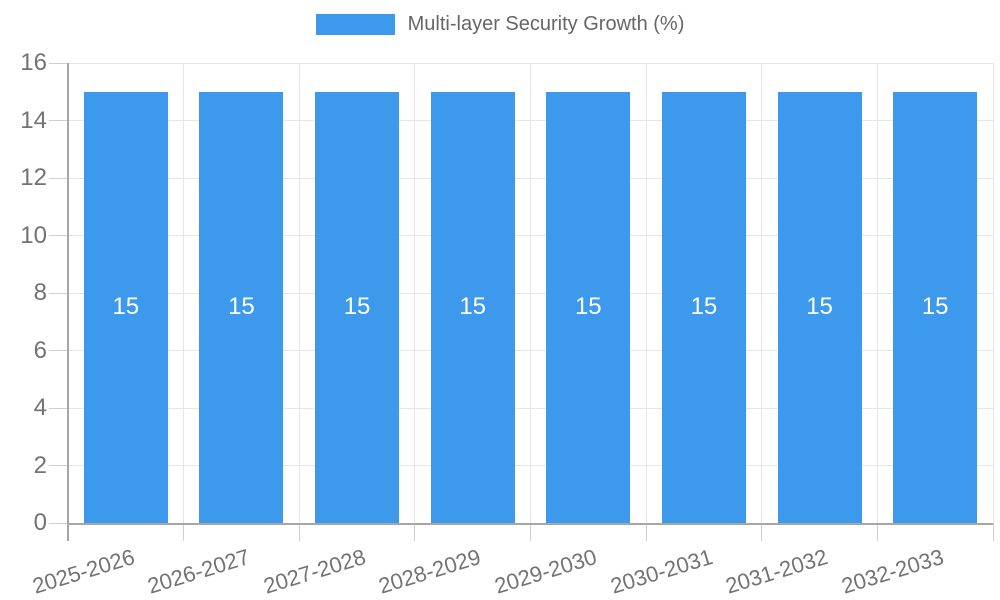 The height and width of the screenshot is (600, 1000). What do you see at coordinates (661, 571) in the screenshot?
I see `x-tick-label: 2030-2031` at bounding box center [661, 571].